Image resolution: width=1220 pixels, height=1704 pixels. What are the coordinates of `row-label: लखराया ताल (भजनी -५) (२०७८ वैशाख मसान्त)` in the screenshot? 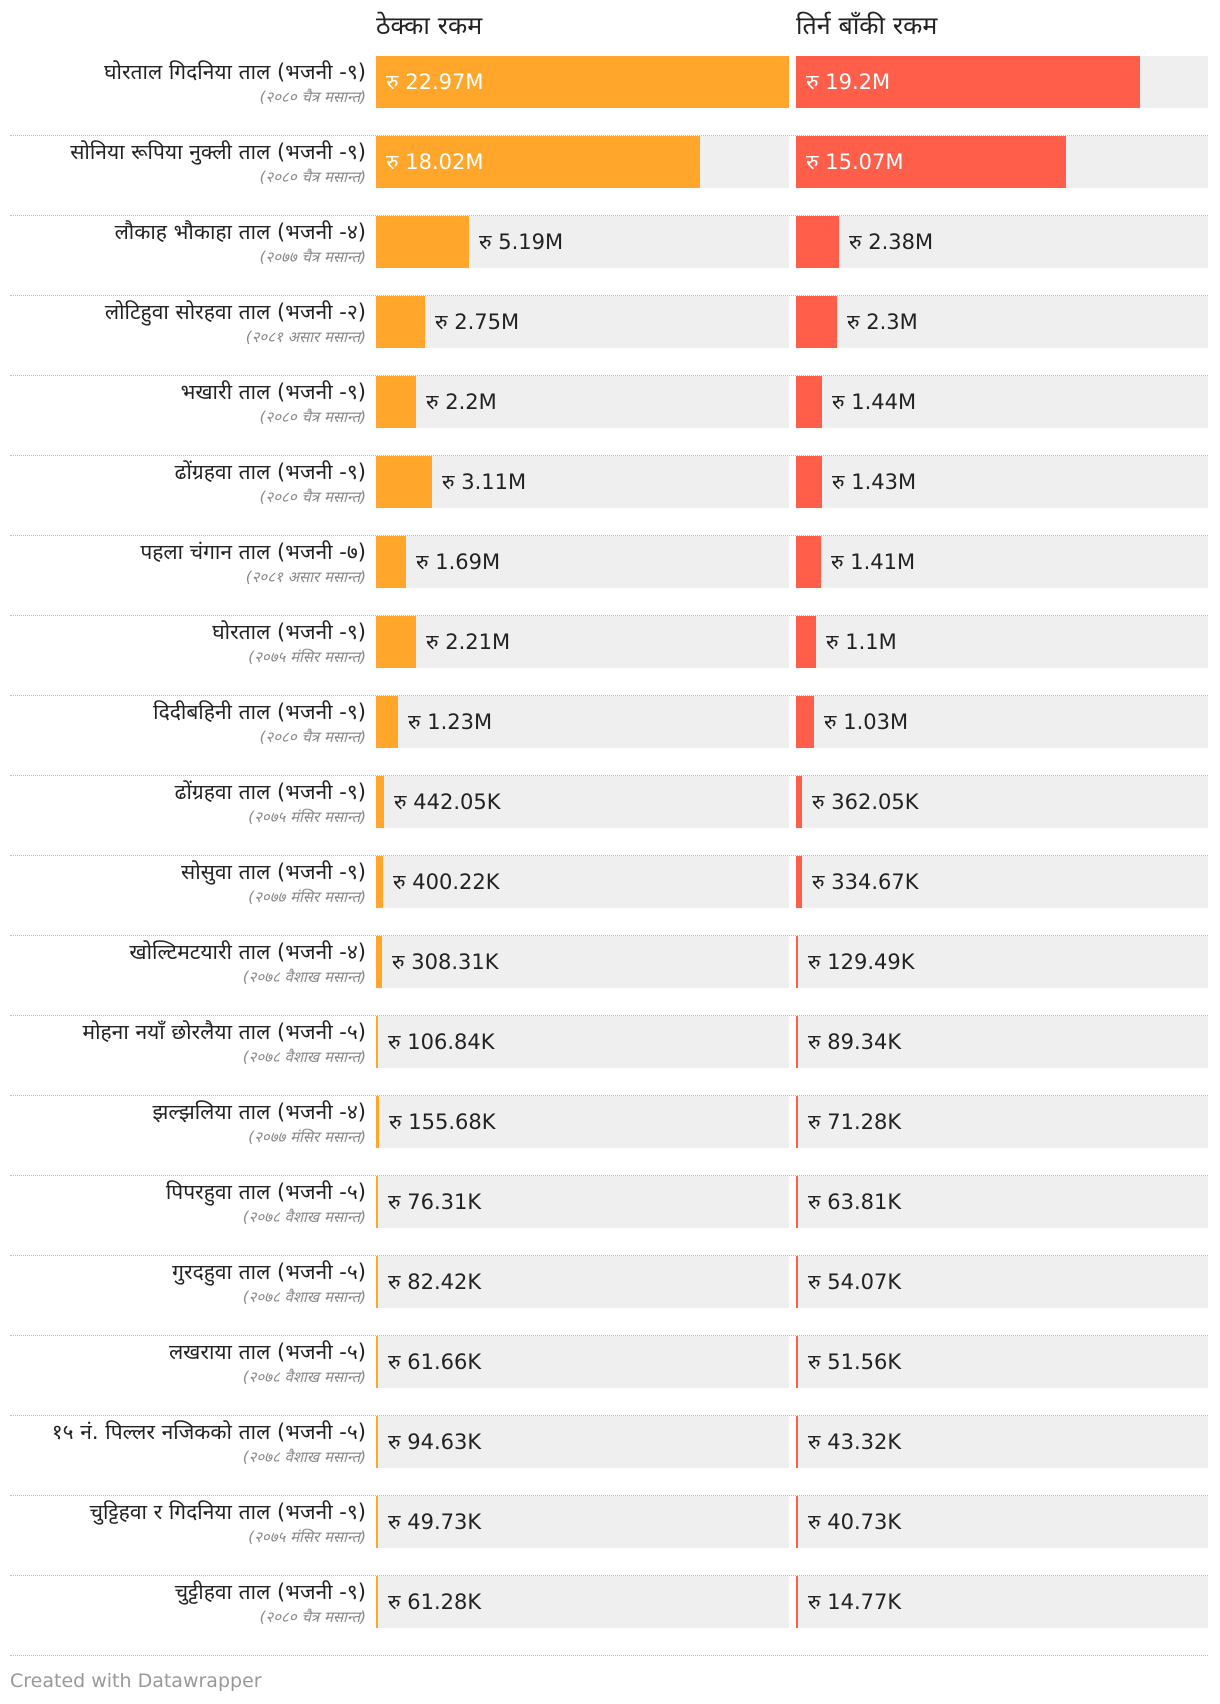 It's located at (267, 1362).